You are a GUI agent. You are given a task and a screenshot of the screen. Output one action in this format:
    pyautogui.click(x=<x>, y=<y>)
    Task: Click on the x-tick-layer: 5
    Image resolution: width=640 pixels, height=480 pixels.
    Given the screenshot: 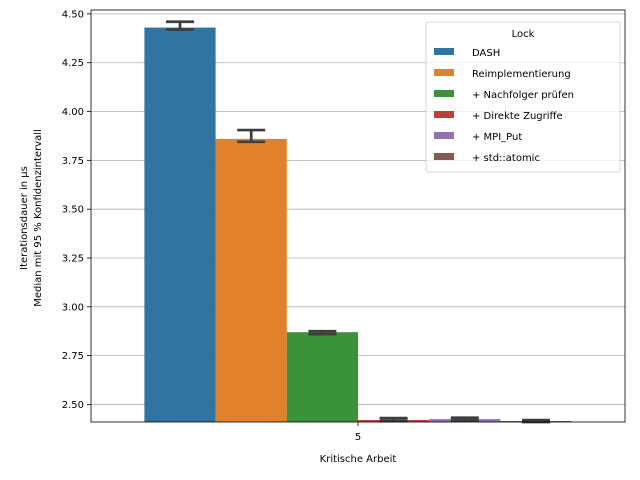 What is the action you would take?
    pyautogui.click(x=358, y=432)
    